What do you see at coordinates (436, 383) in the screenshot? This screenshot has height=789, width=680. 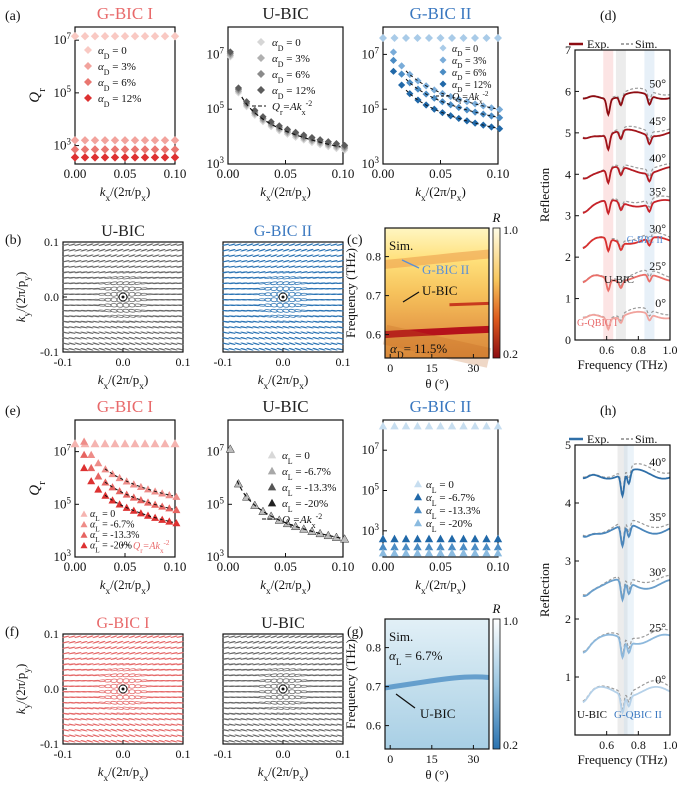 I see `math-part: θ (°)` at bounding box center [436, 383].